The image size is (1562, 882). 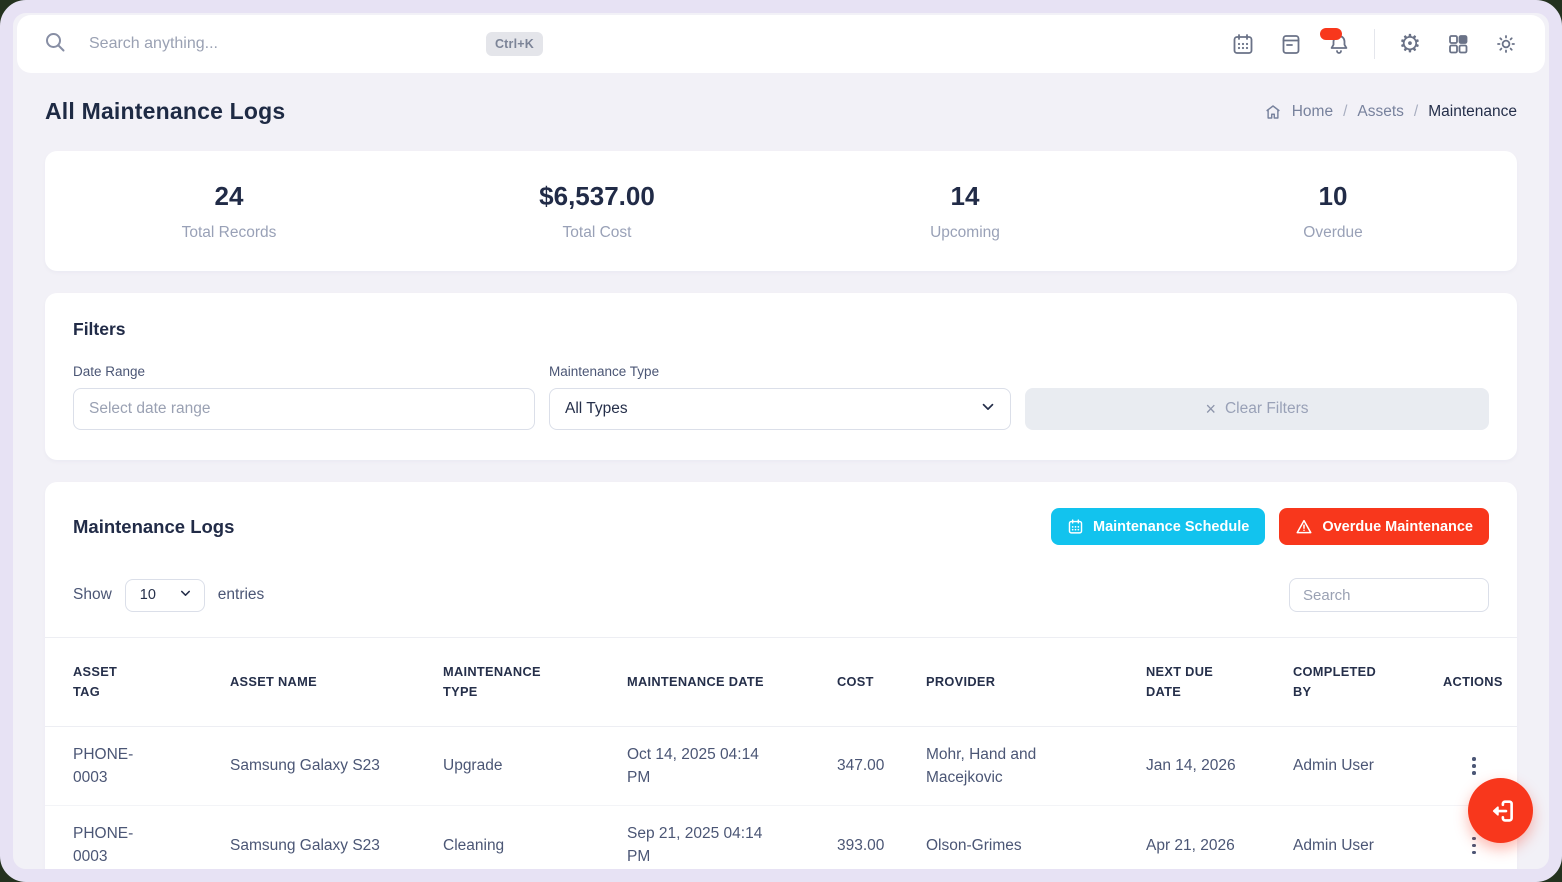 What do you see at coordinates (597, 195) in the screenshot?
I see `stat-value: $6,537.00` at bounding box center [597, 195].